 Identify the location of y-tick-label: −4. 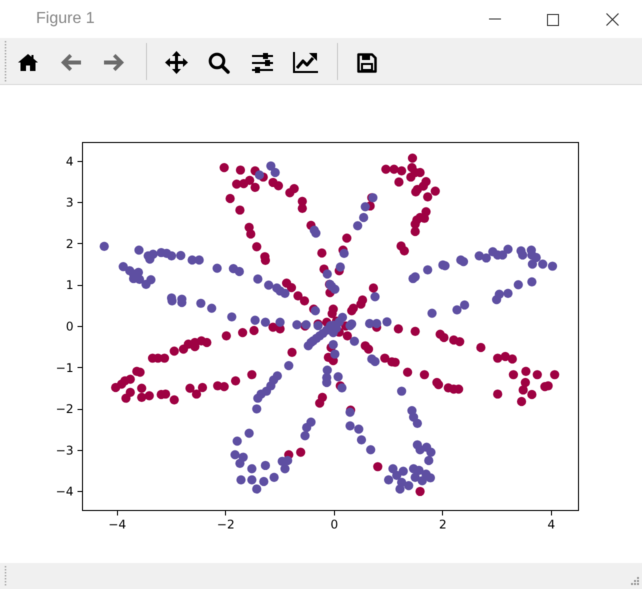
(65, 491).